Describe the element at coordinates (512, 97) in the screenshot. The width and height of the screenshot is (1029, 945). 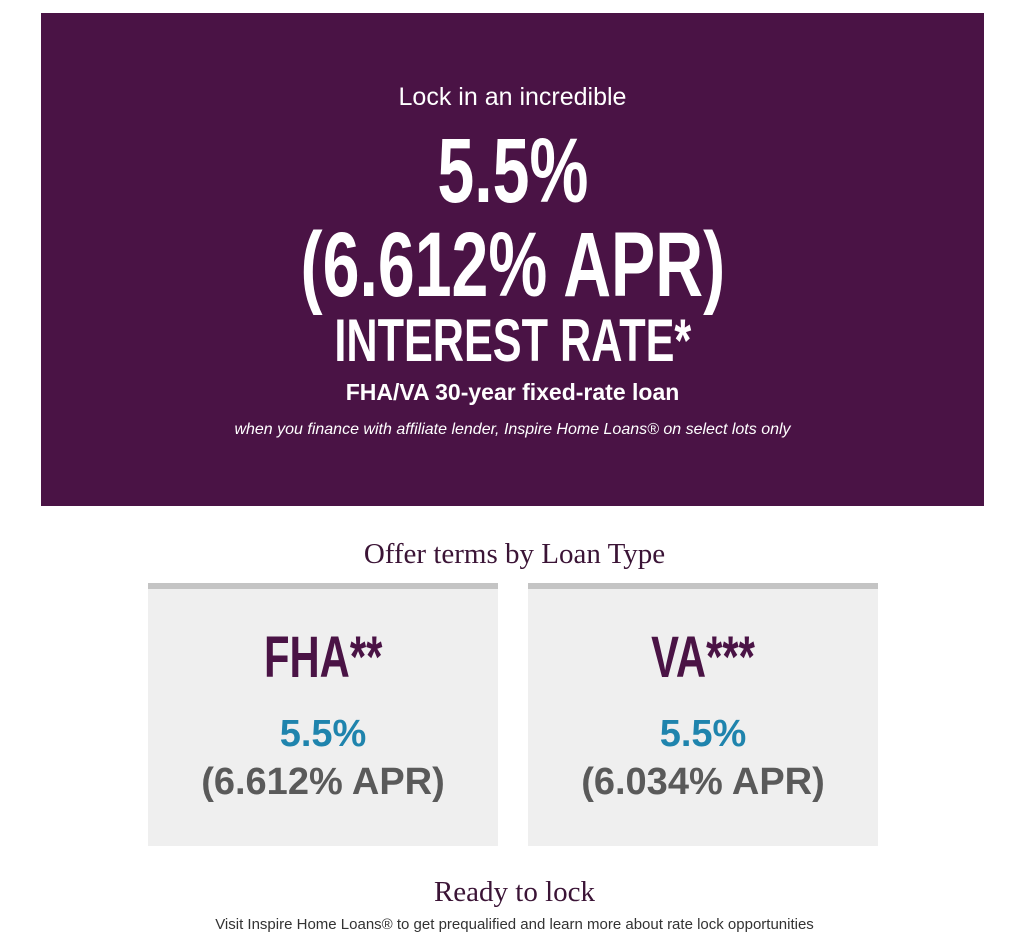
I see `banner-lead: Lock in an incredible` at that location.